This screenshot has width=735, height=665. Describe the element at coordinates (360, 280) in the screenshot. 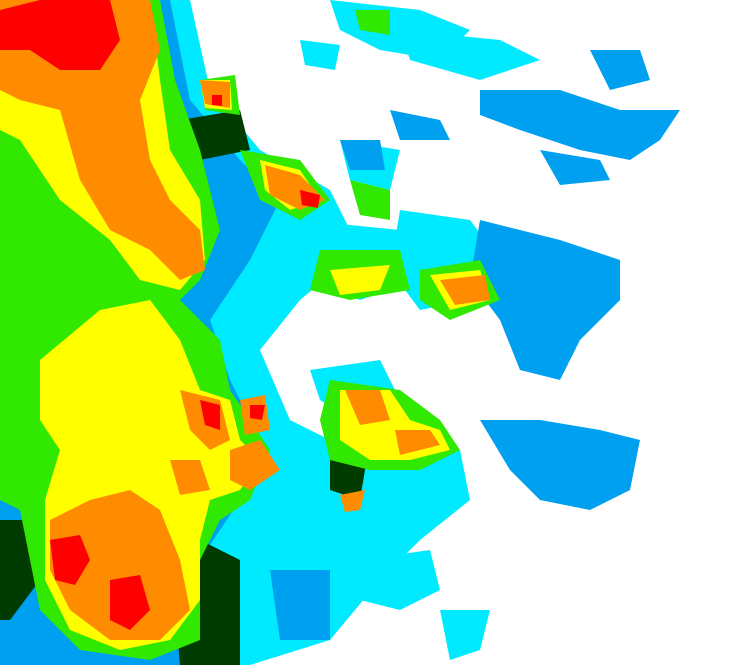

I see `echo-region-yellow` at that location.